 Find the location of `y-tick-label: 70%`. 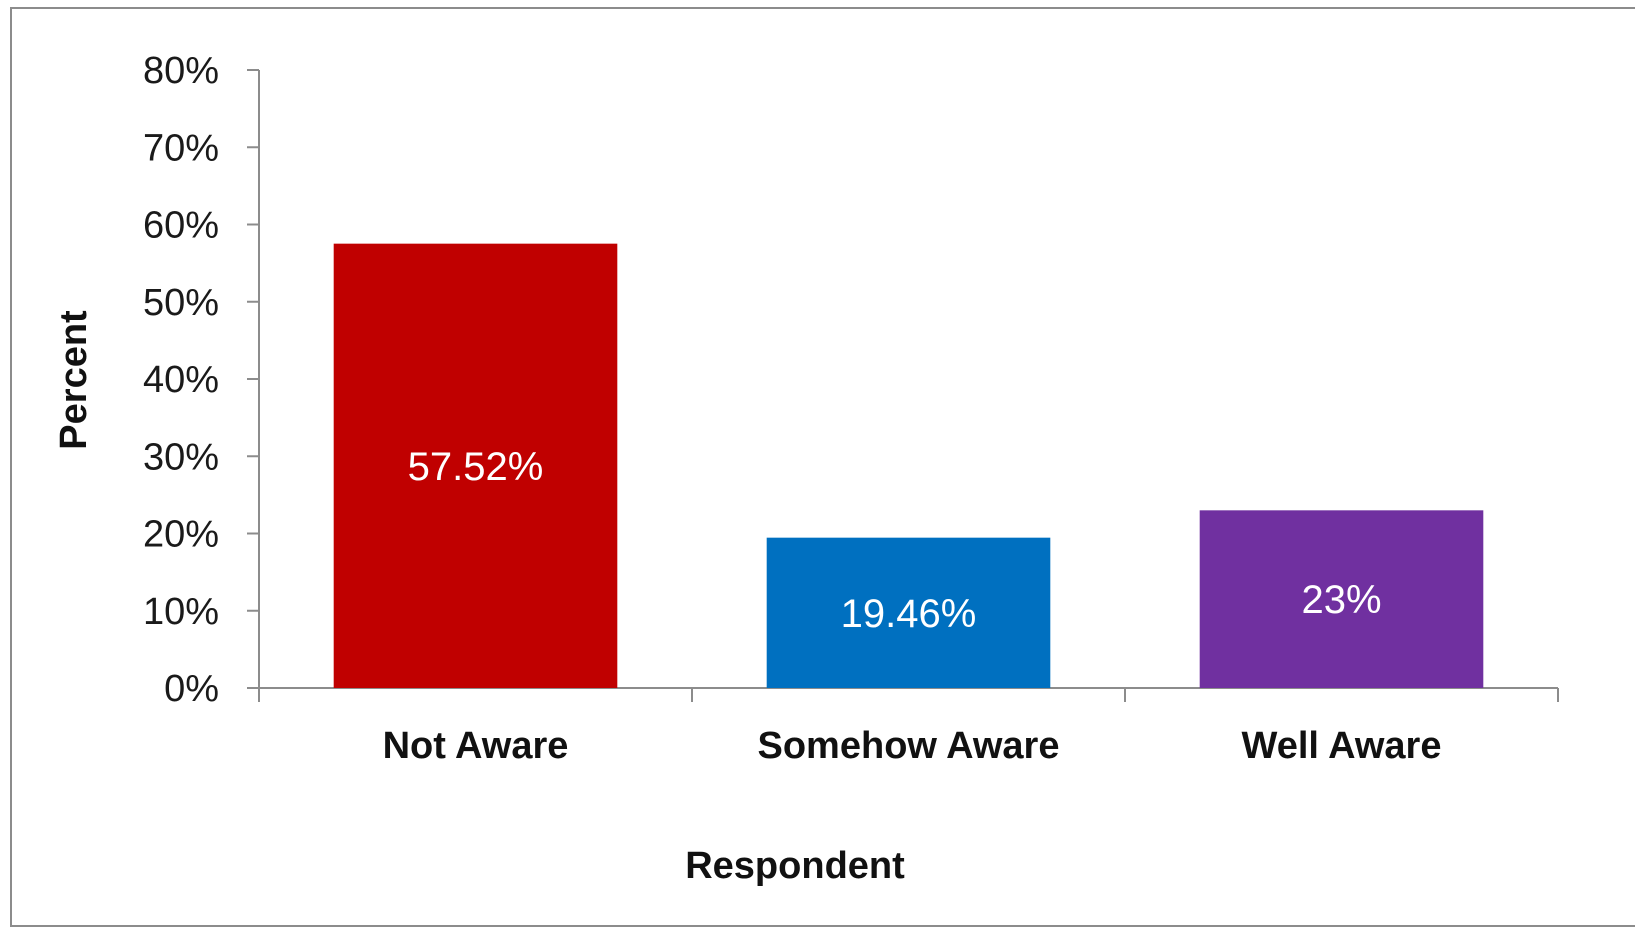

y-tick-label: 70% is located at coordinates (181, 148).